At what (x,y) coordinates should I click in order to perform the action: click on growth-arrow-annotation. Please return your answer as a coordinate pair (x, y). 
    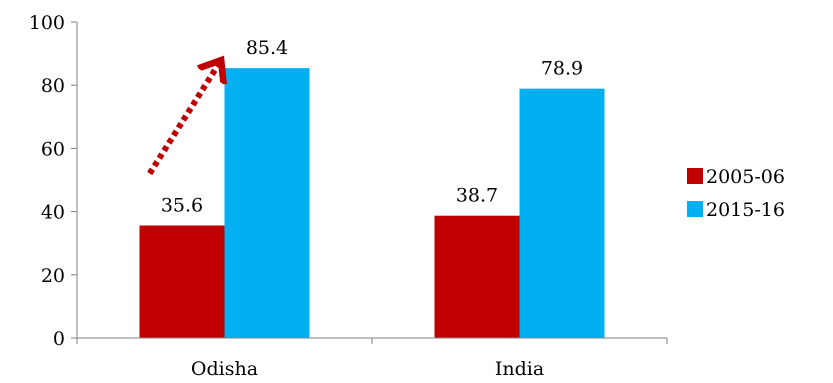
    Looking at the image, I should click on (184, 118).